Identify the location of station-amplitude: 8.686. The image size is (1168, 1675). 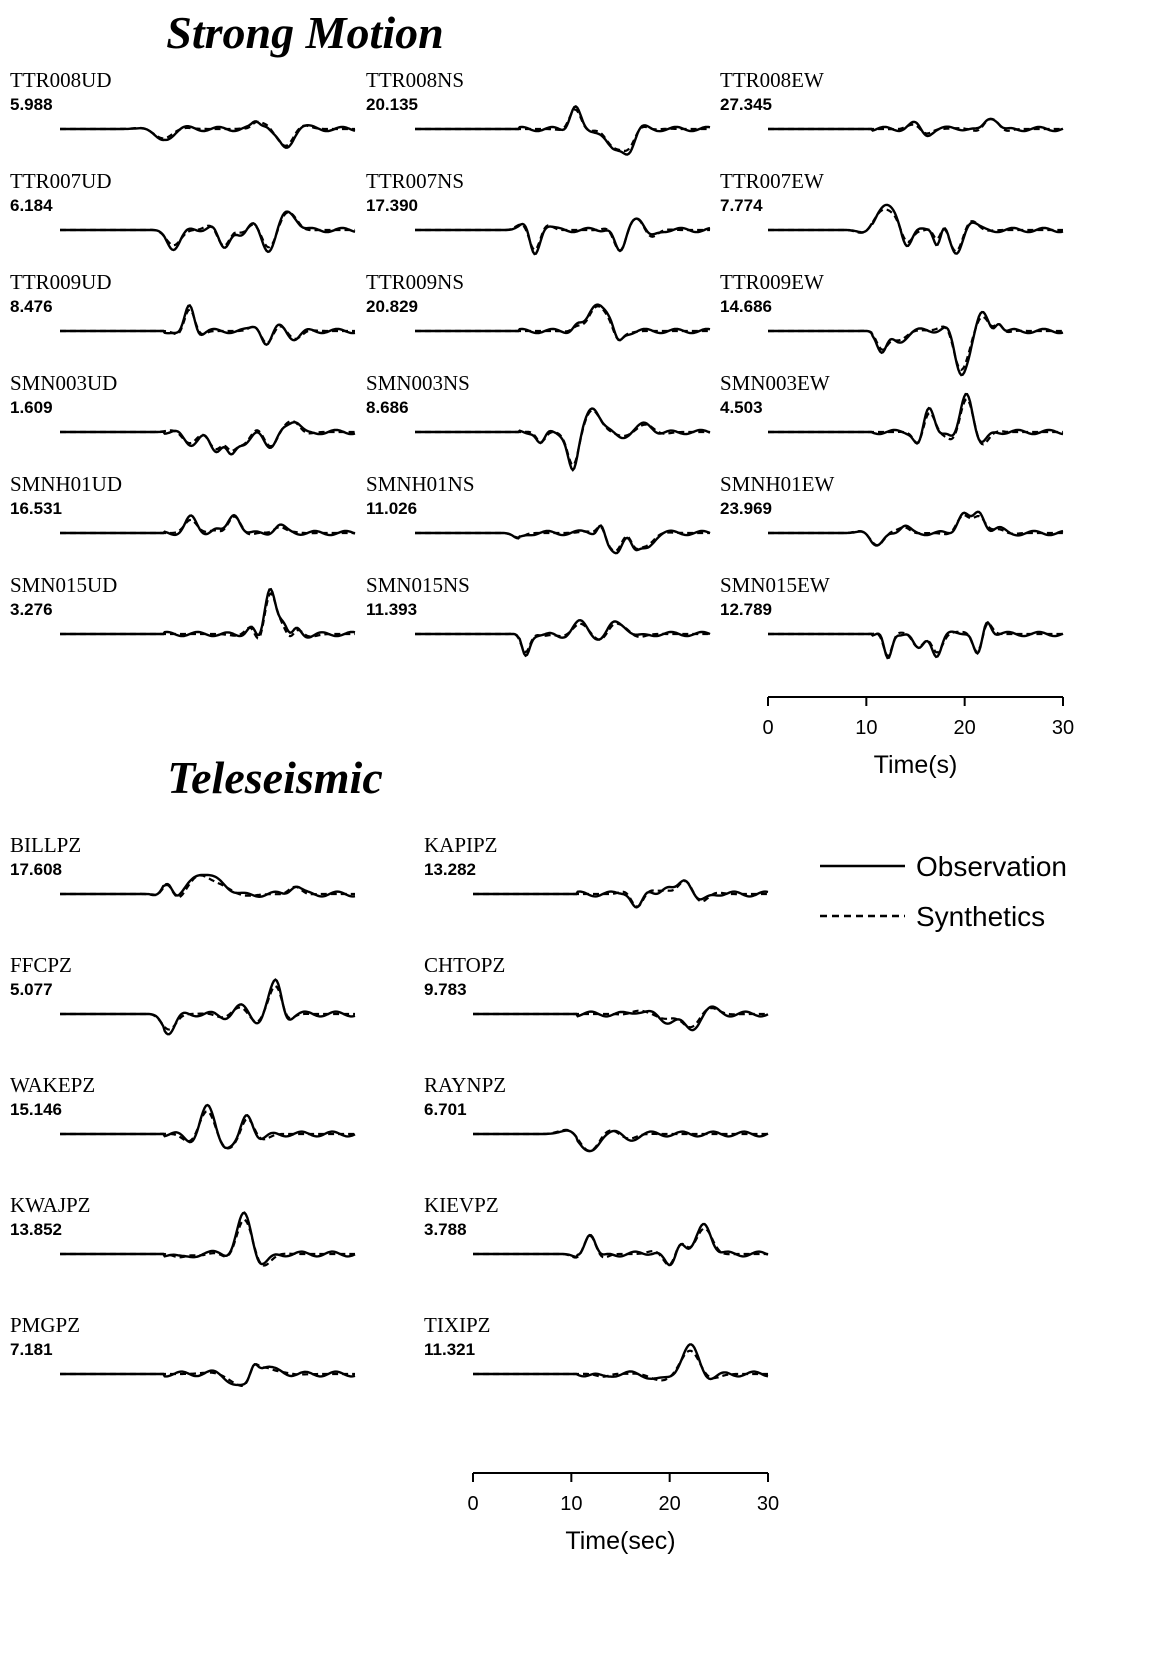
(387, 407).